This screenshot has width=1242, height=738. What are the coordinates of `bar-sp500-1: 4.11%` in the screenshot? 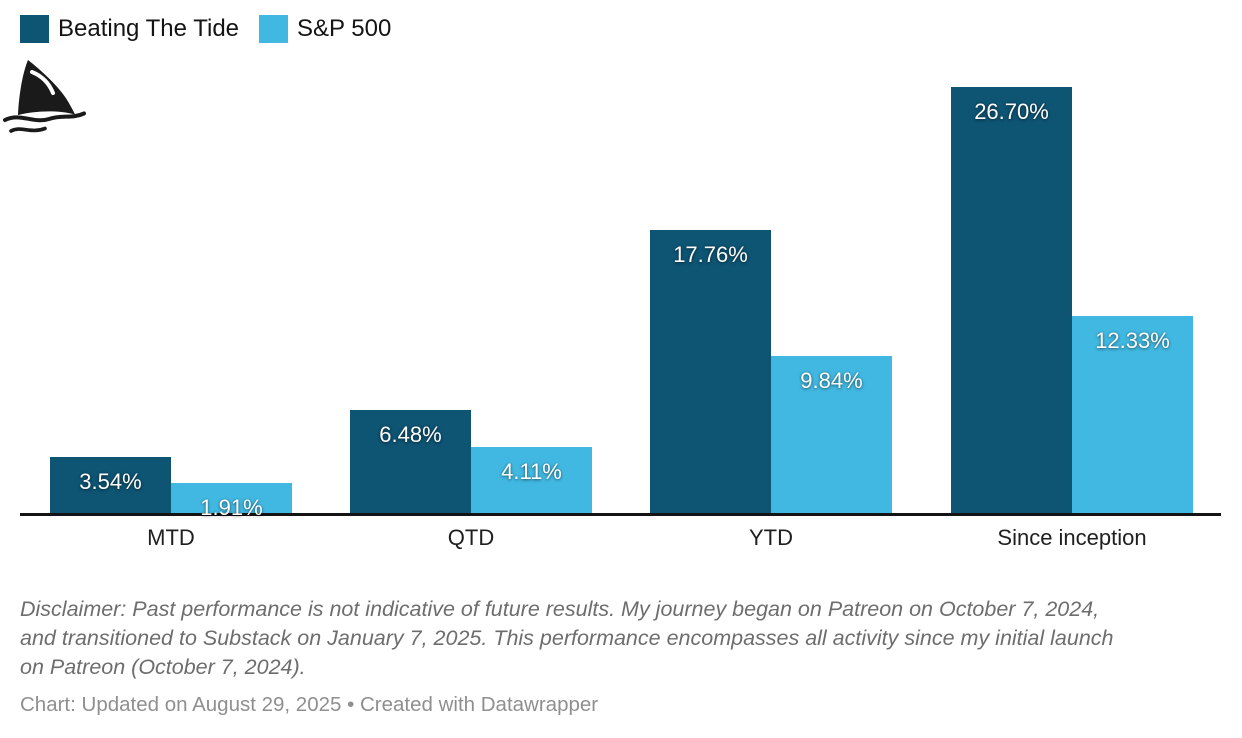 It's located at (531, 480).